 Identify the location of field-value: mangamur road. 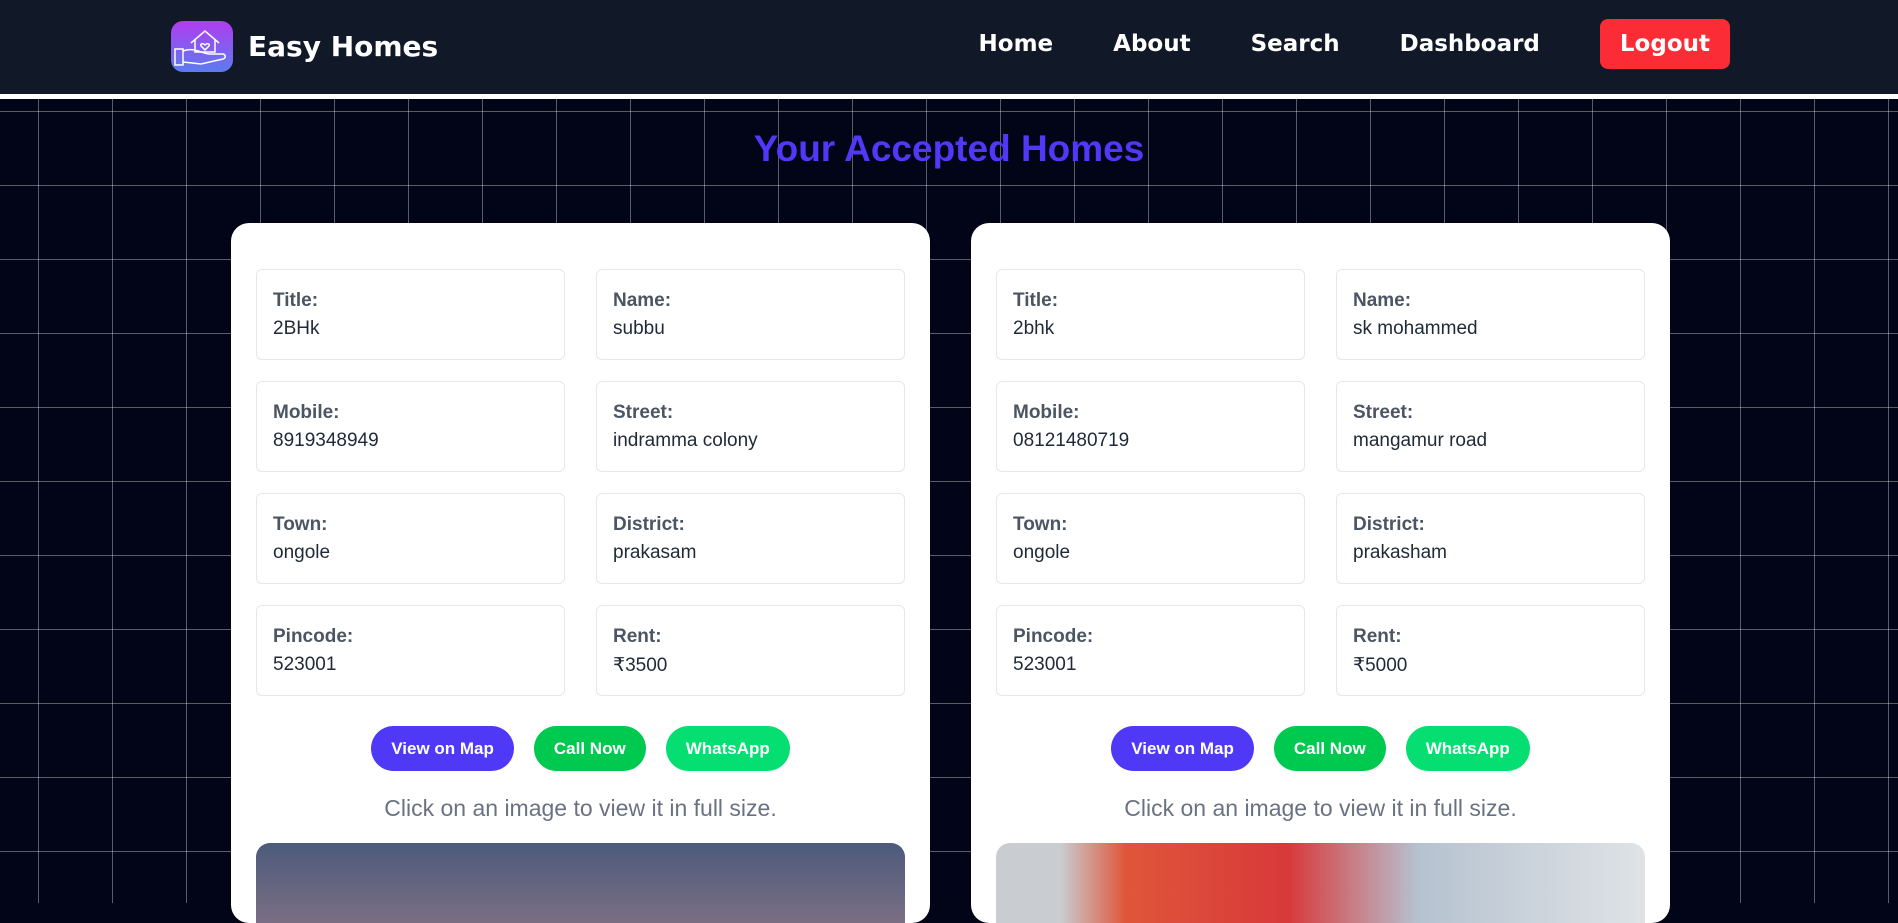
(1420, 440).